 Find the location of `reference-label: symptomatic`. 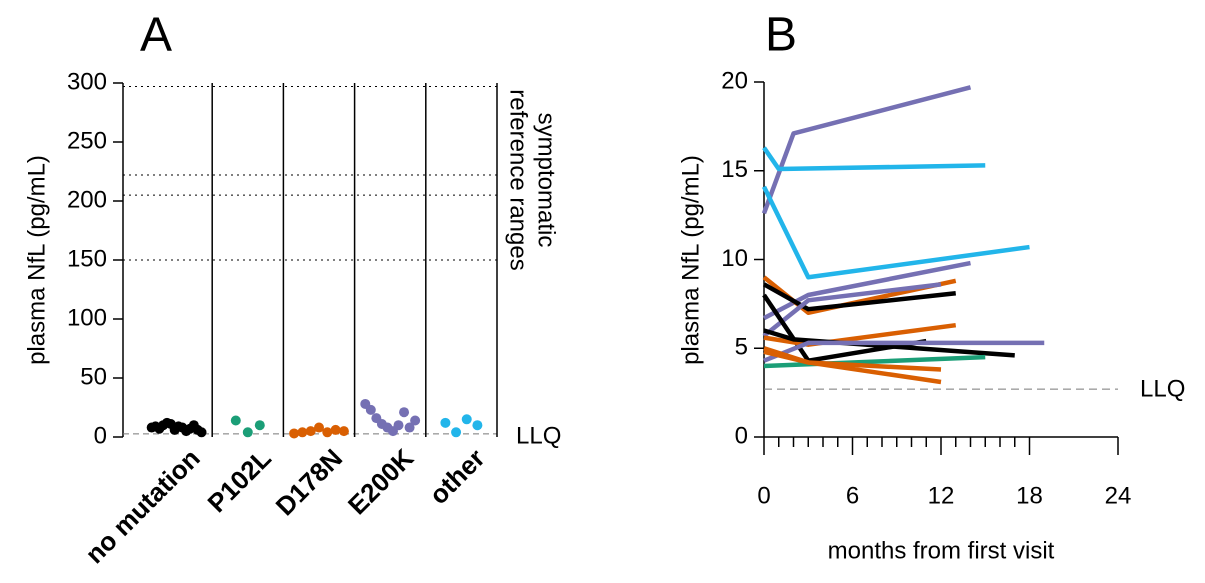

reference-label: symptomatic is located at coordinates (546, 180).